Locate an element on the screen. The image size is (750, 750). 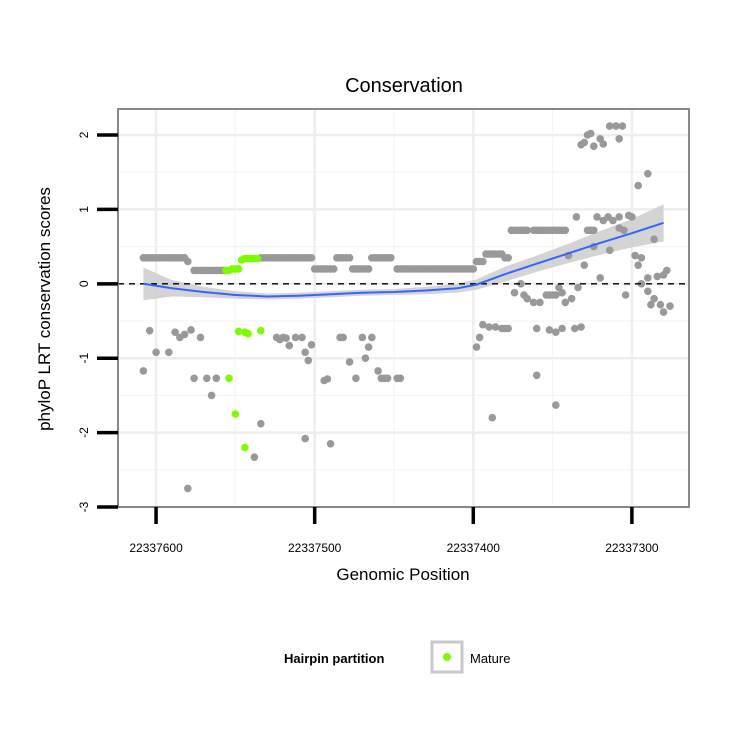
x-tick-label: 22337300 is located at coordinates (632, 548).